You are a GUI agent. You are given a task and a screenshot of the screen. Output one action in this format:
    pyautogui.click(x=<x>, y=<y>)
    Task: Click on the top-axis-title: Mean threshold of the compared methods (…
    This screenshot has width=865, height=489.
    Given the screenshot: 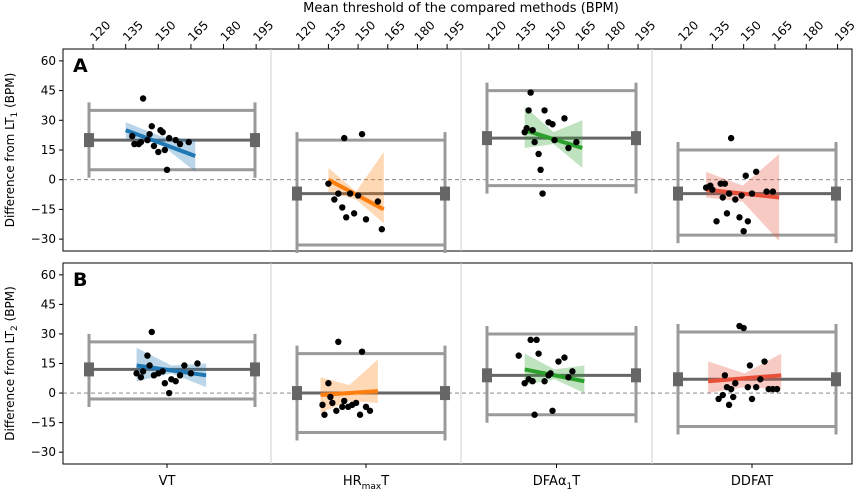 What is the action you would take?
    pyautogui.click(x=461, y=8)
    